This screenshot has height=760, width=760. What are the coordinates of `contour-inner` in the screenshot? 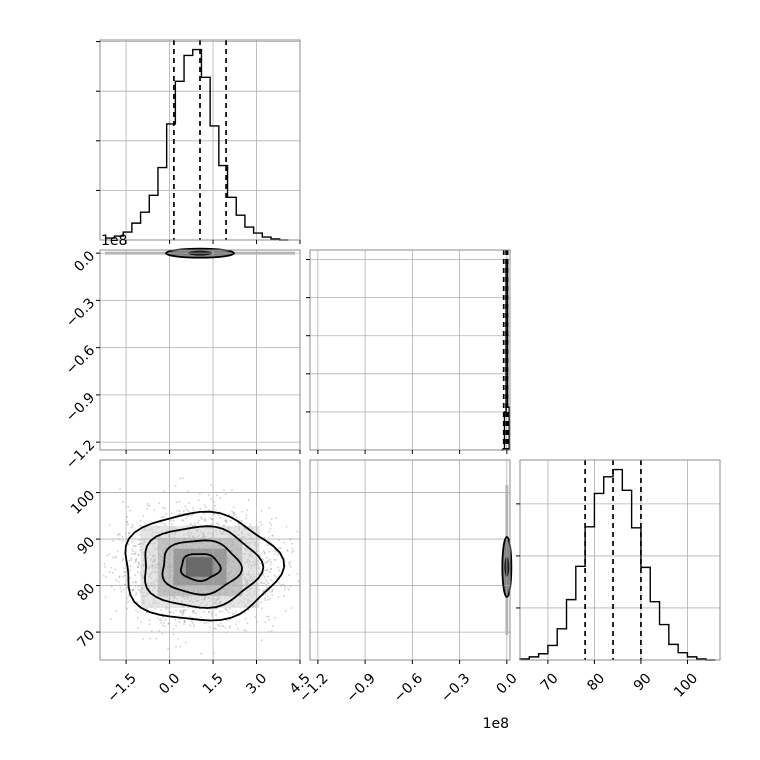 It's located at (200, 568).